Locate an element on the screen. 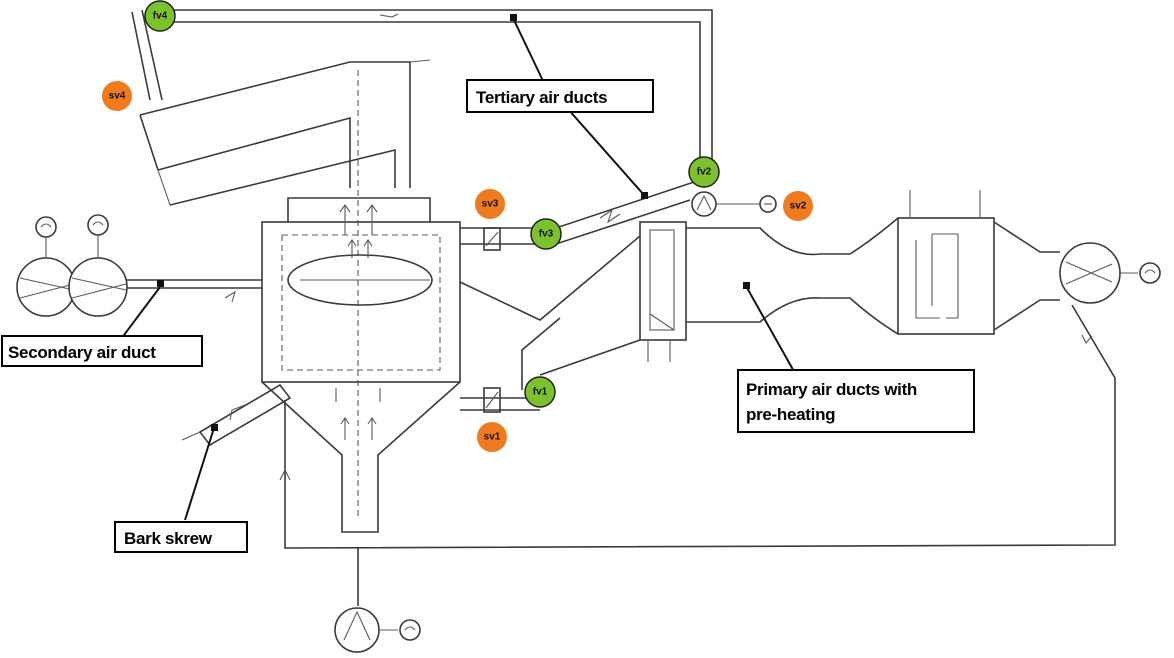  secondary-duct is located at coordinates (189, 311).